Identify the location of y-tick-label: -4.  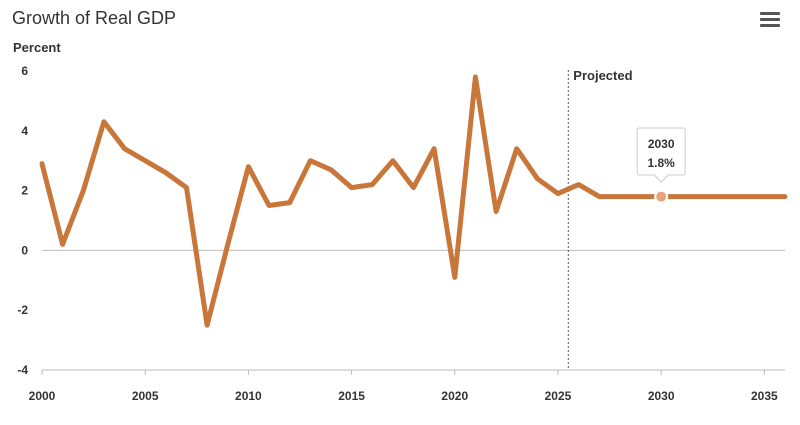
(22, 370).